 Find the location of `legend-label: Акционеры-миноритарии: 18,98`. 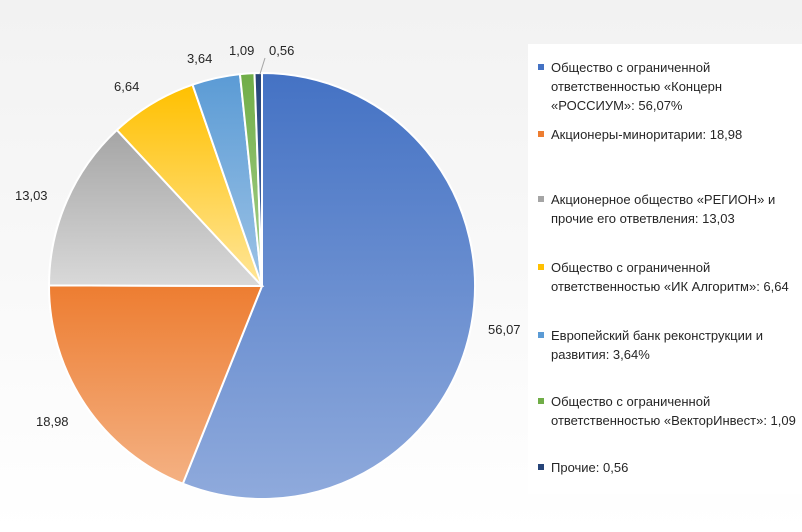

legend-label: Акционеры-миноритарии: 18,98 is located at coordinates (647, 134).